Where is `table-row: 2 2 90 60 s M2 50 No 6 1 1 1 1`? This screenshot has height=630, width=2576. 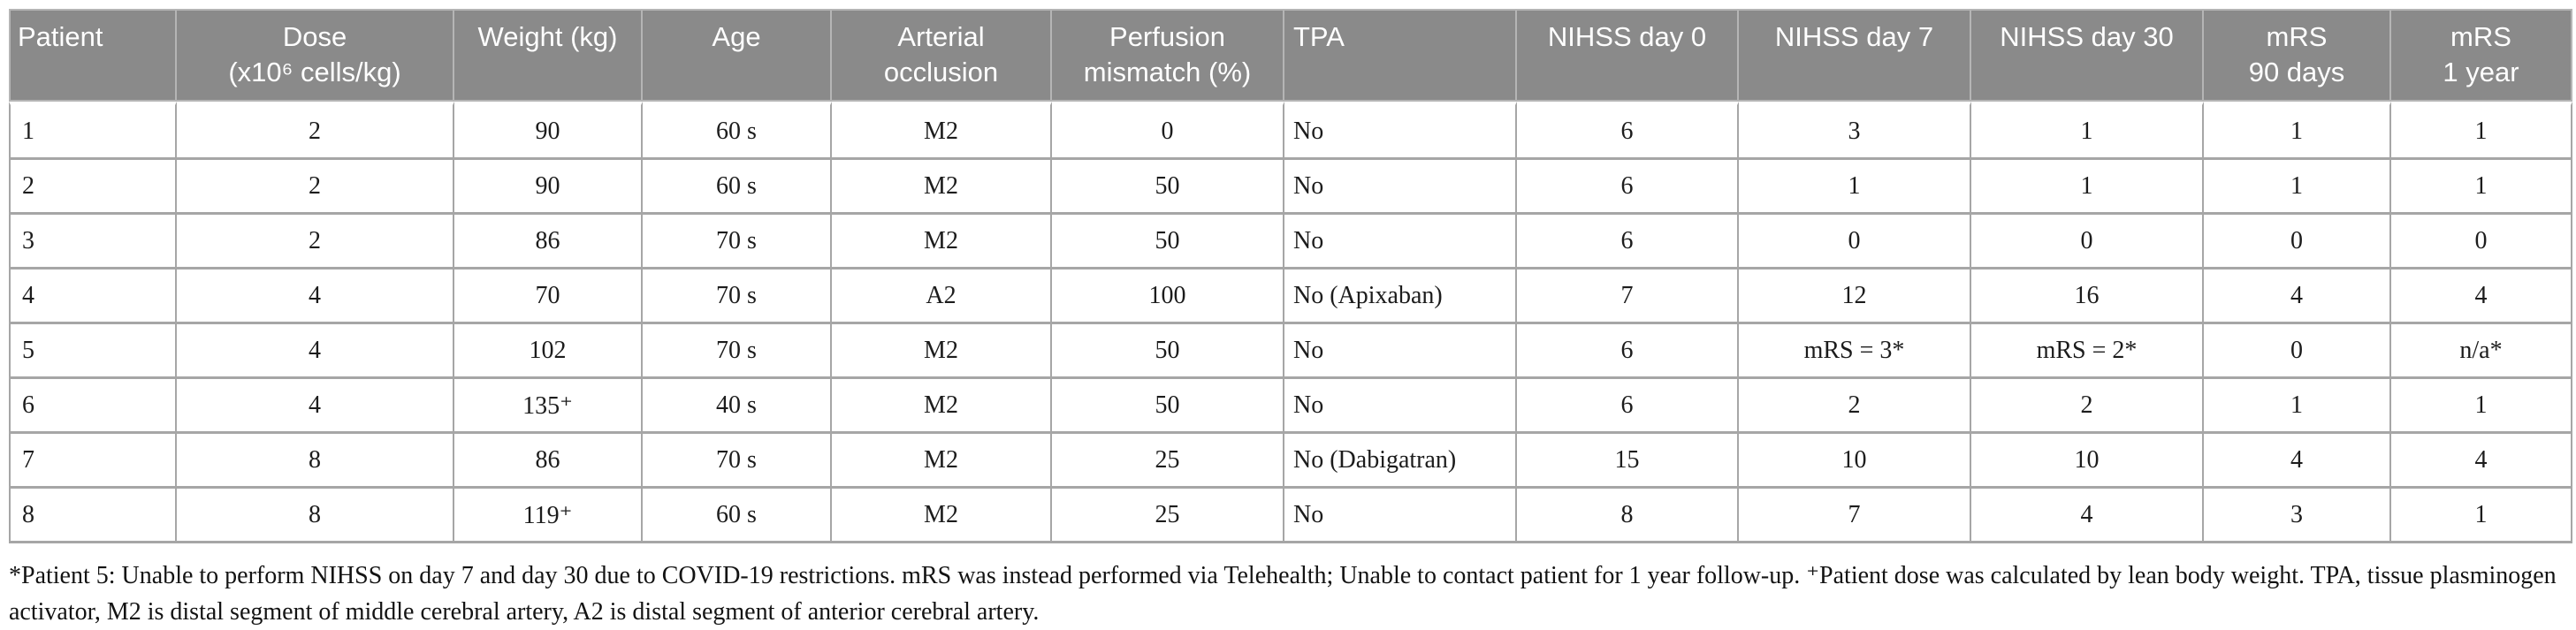
table-row: 2 2 90 60 s M2 50 No 6 1 1 1 1 is located at coordinates (1290, 187).